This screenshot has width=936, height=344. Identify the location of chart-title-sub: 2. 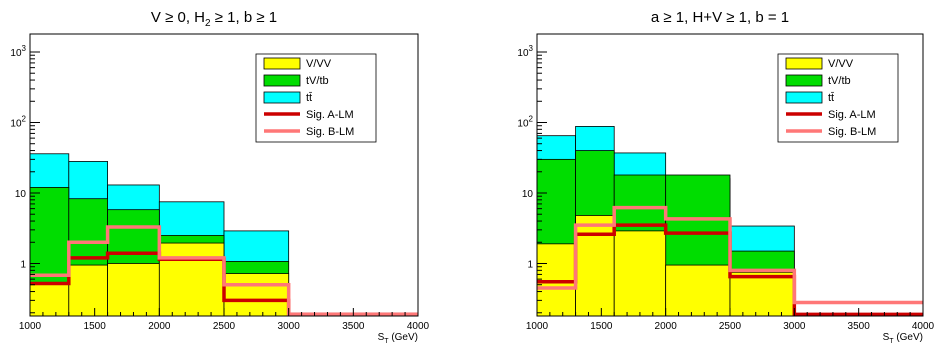
(208, 23).